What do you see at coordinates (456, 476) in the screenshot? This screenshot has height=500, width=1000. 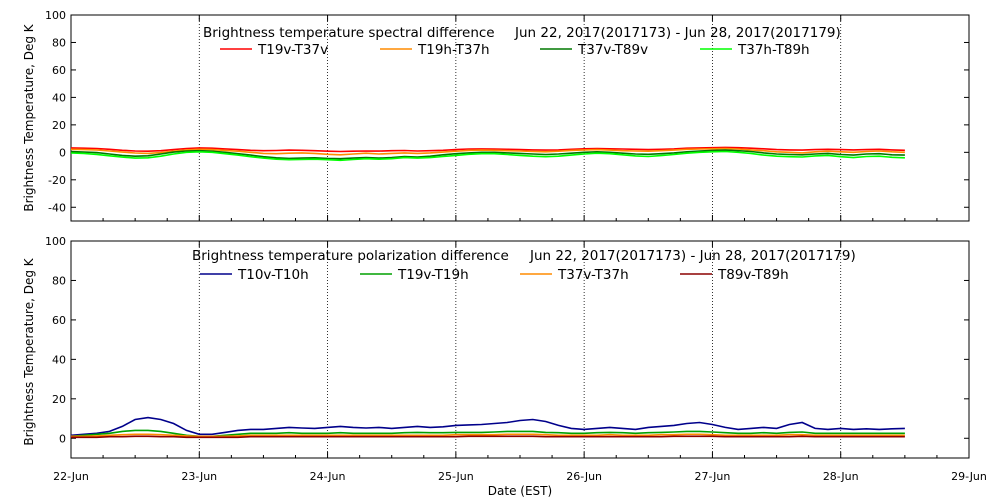 I see `x-tick-label: 25-Jun` at bounding box center [456, 476].